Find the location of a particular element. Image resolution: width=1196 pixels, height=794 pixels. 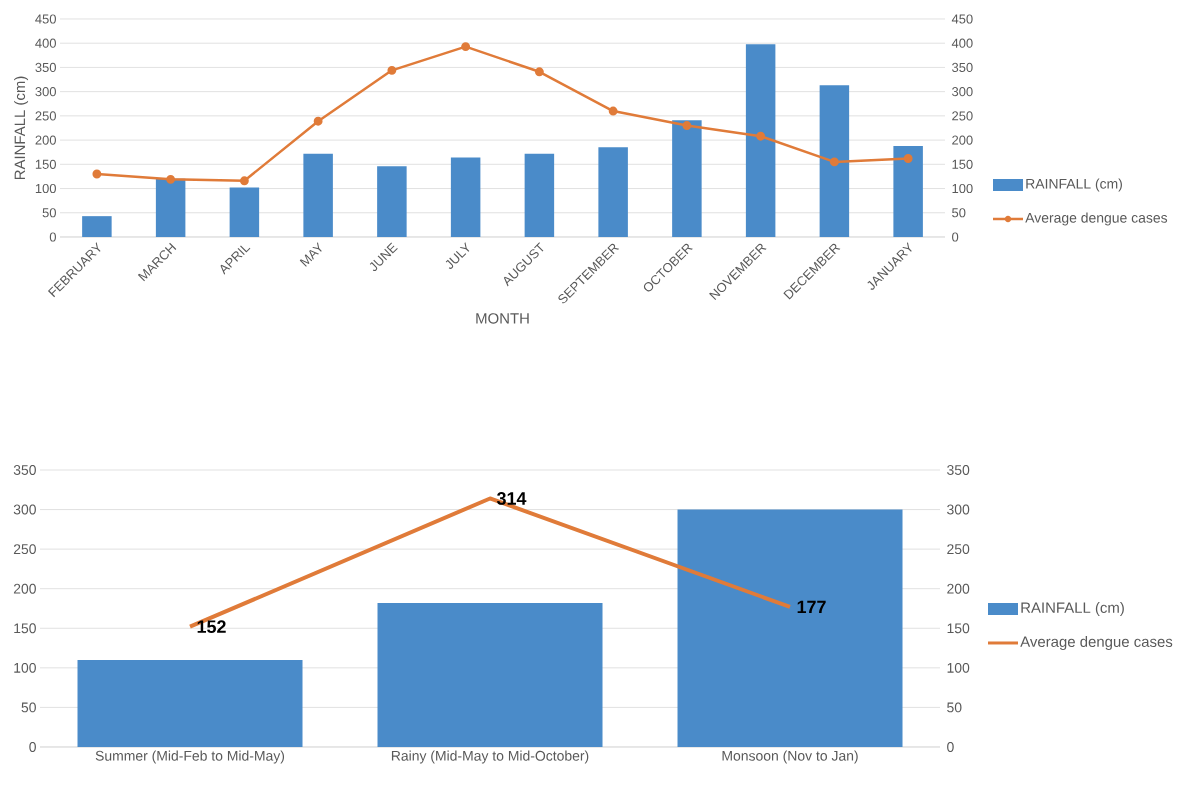

y-axis-title: RAINFALL (cm) is located at coordinates (21, 128).